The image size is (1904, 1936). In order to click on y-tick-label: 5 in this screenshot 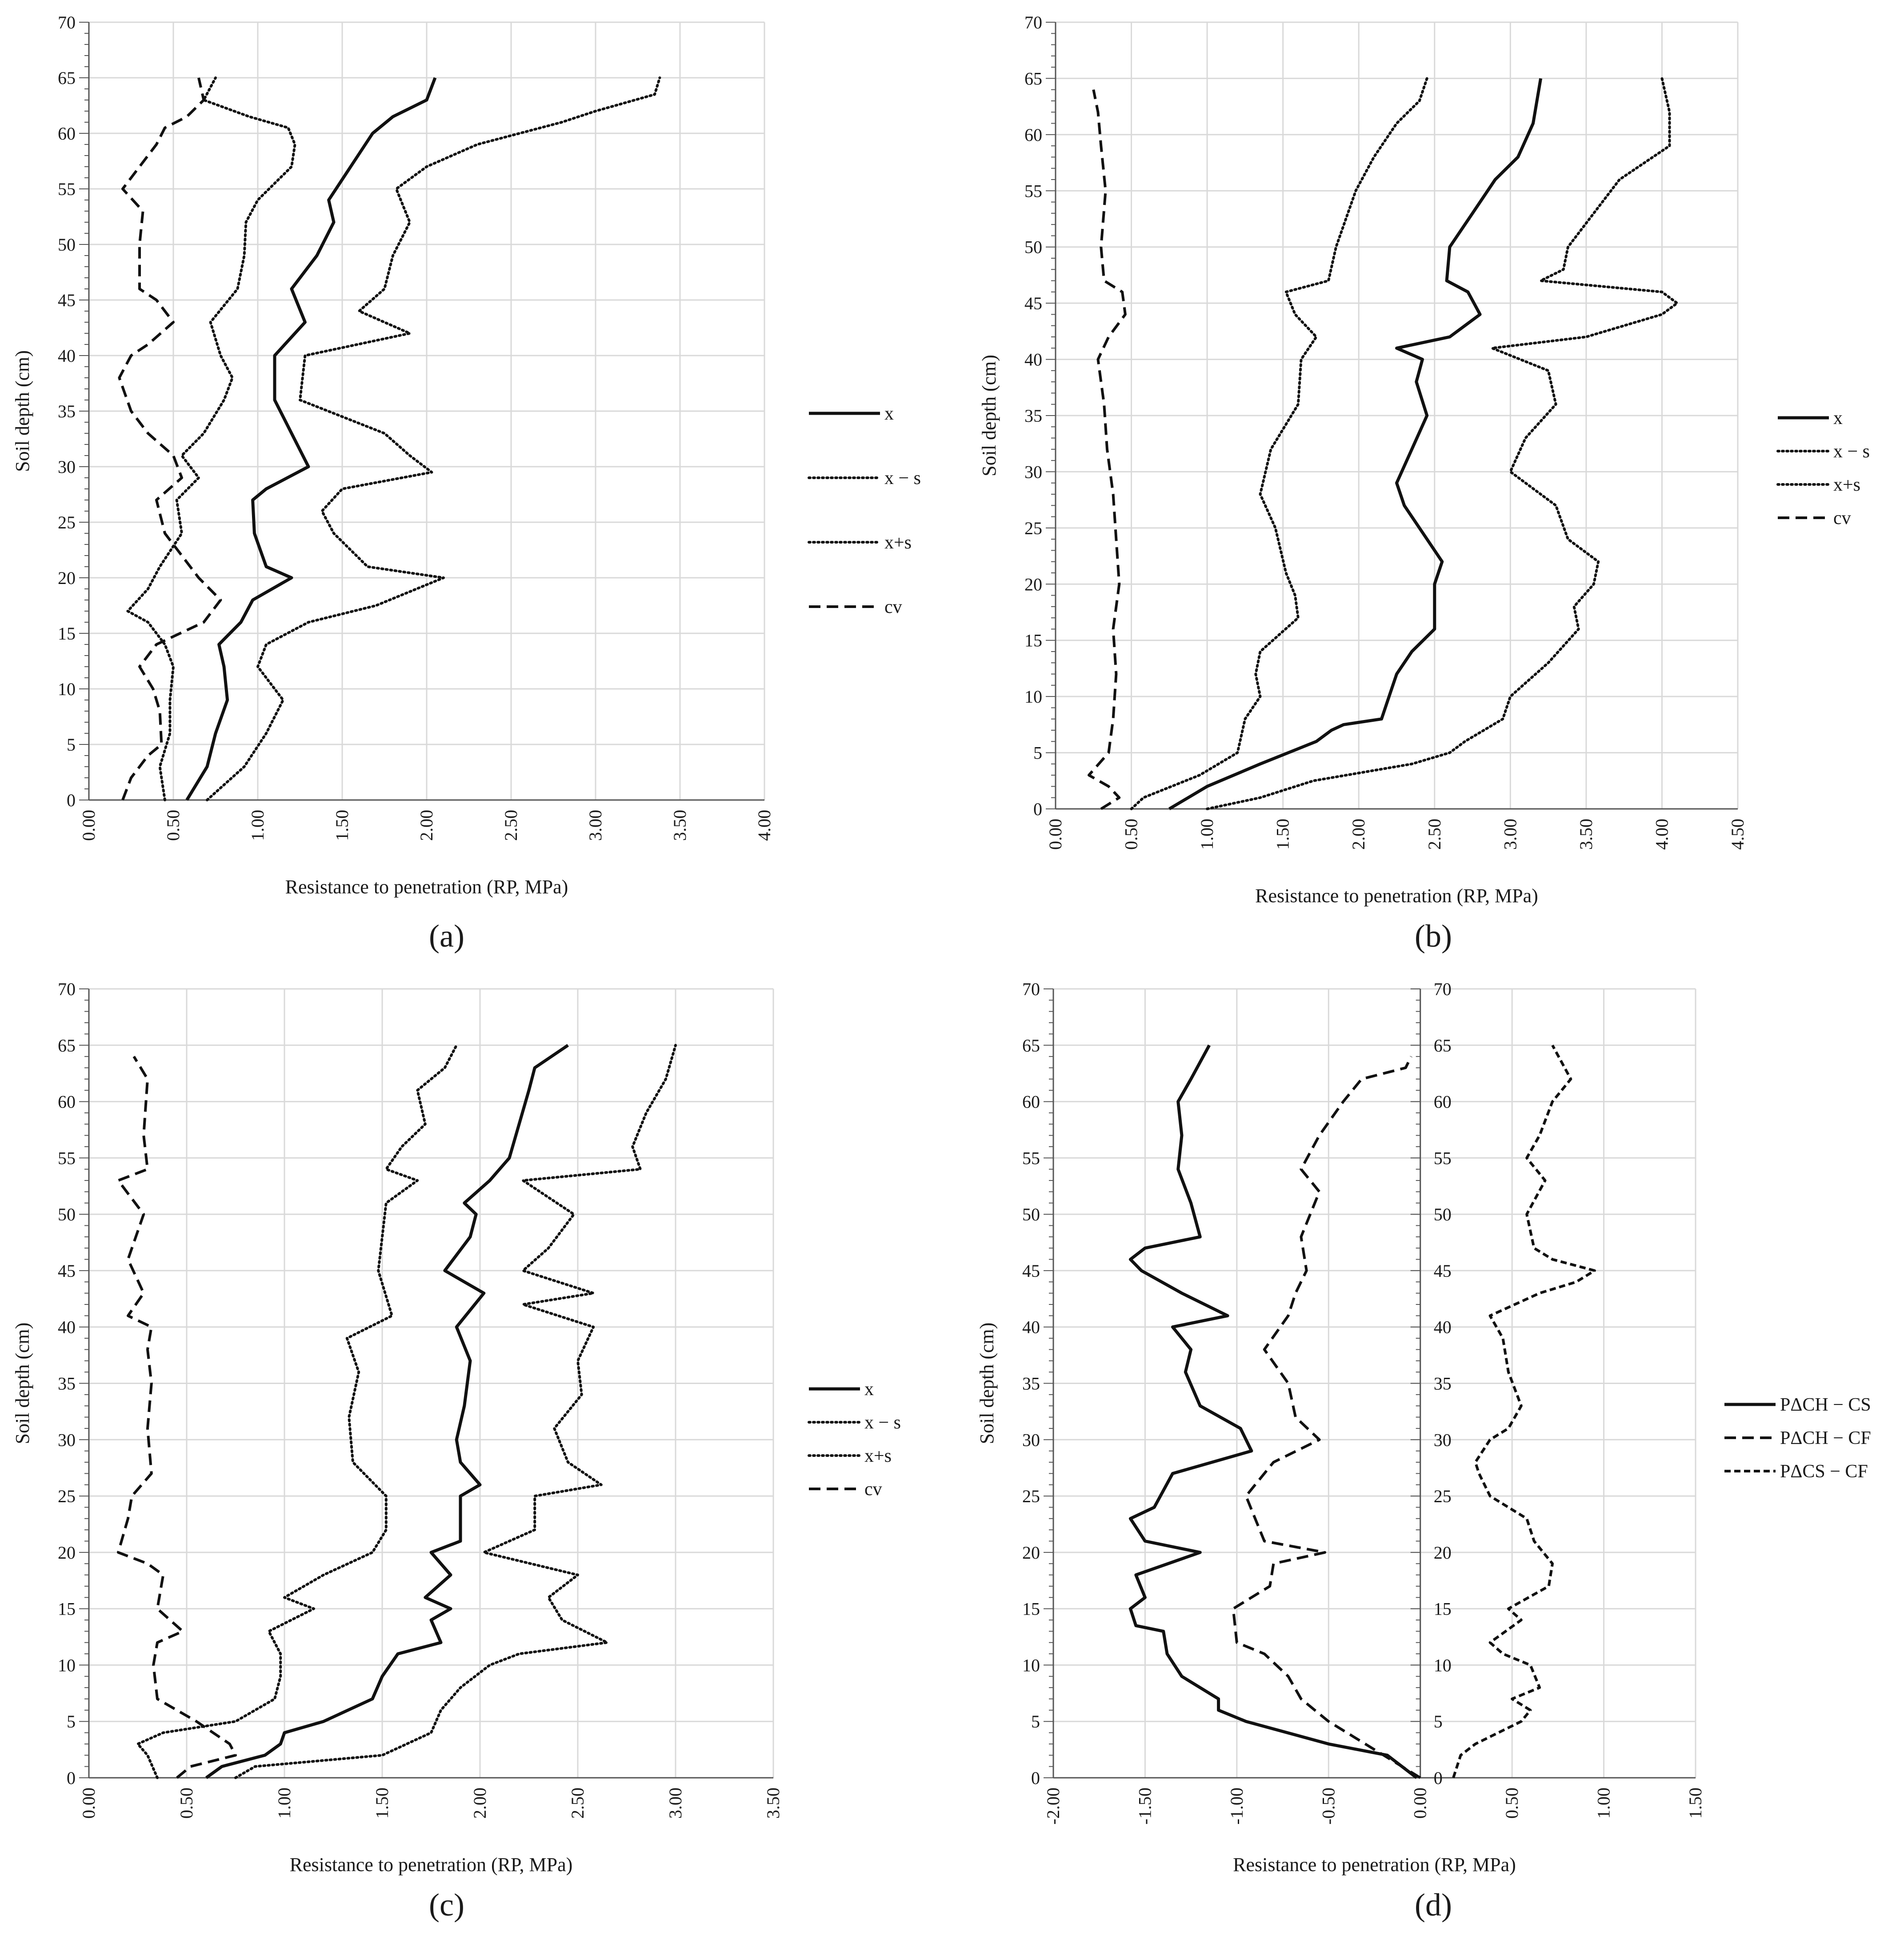, I will do `click(1035, 1722)`.